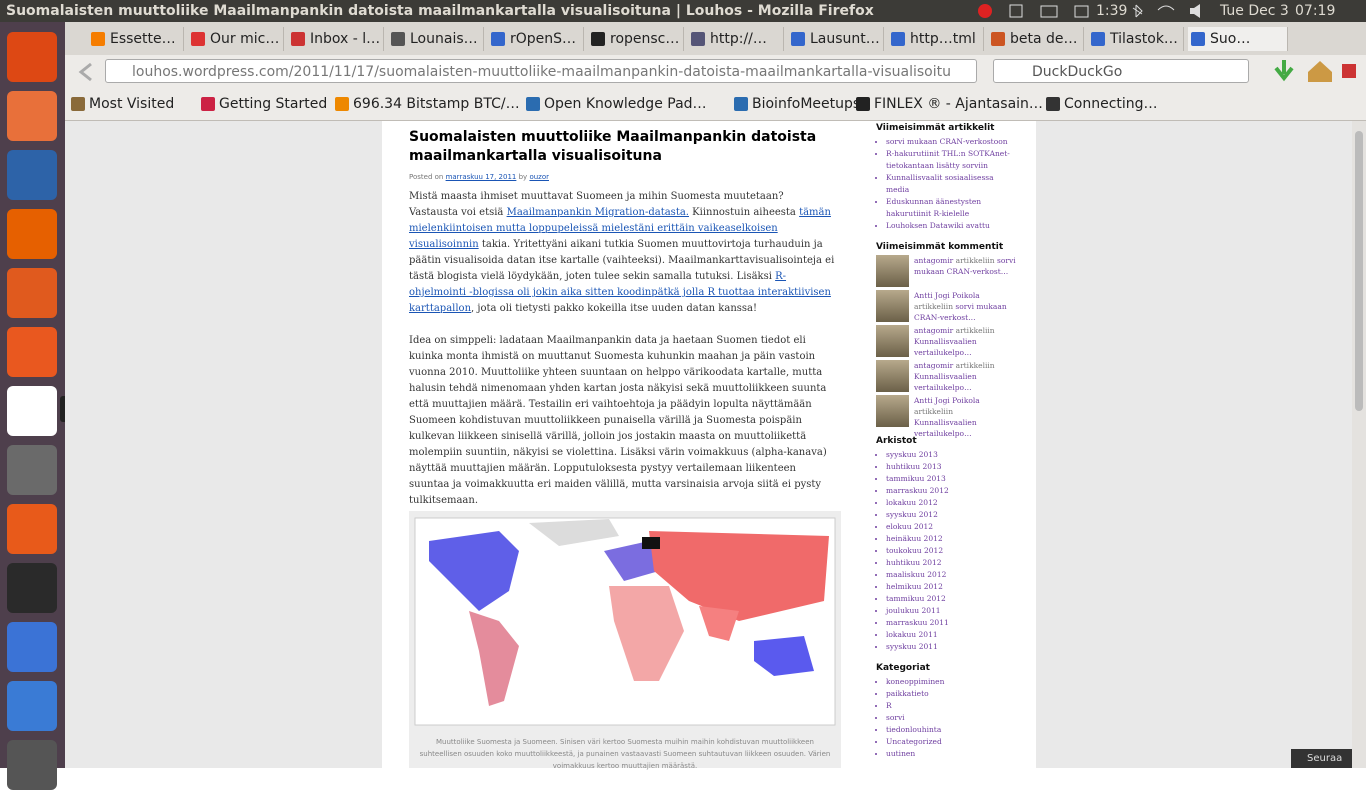  Describe the element at coordinates (951, 184) in the screenshot. I see `sidebar-link: Kunnallisvaalit sosiaalisessa media` at that location.